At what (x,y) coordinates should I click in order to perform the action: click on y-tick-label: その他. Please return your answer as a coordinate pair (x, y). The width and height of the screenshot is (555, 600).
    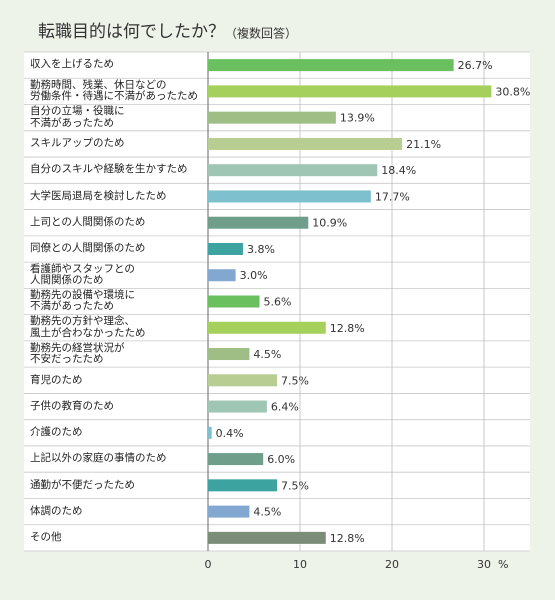
    Looking at the image, I should click on (46, 537).